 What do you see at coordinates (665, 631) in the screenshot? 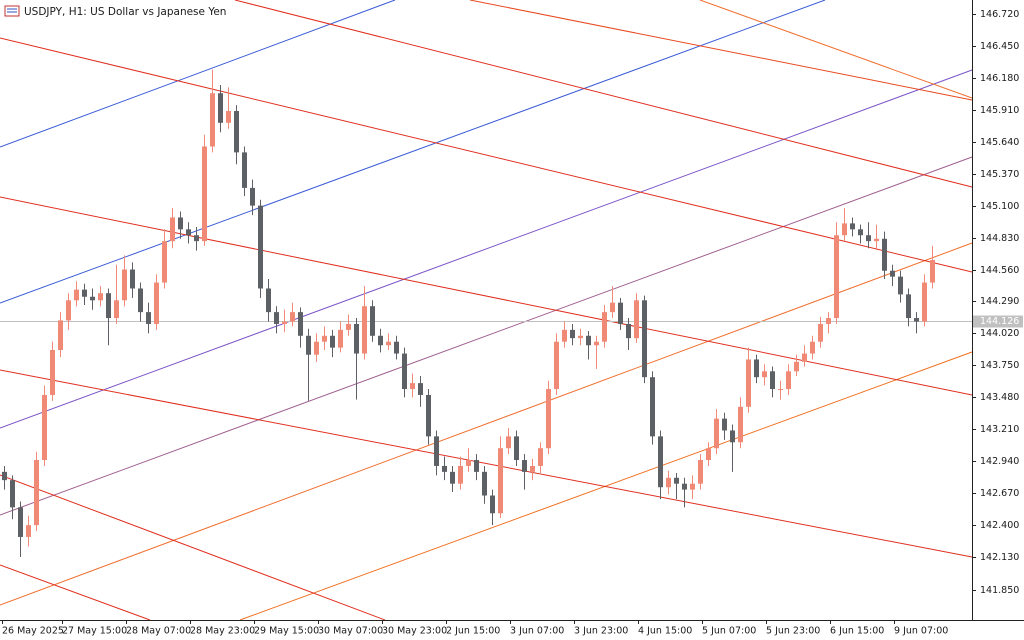
I see `x-tick-label: 4 Jun 15:00` at bounding box center [665, 631].